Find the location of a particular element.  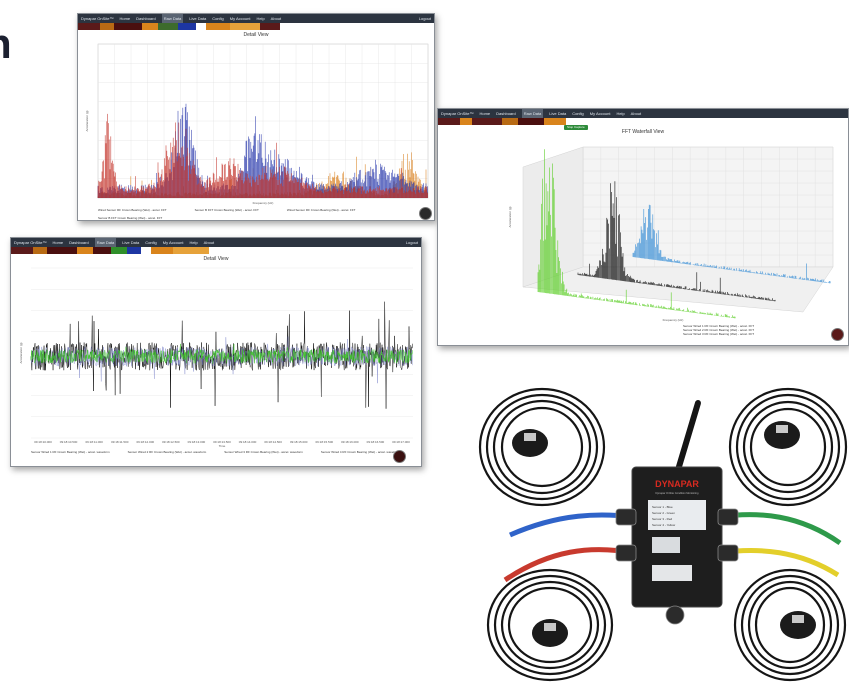

x-tick-label: 09:18:17.000 is located at coordinates (401, 442).